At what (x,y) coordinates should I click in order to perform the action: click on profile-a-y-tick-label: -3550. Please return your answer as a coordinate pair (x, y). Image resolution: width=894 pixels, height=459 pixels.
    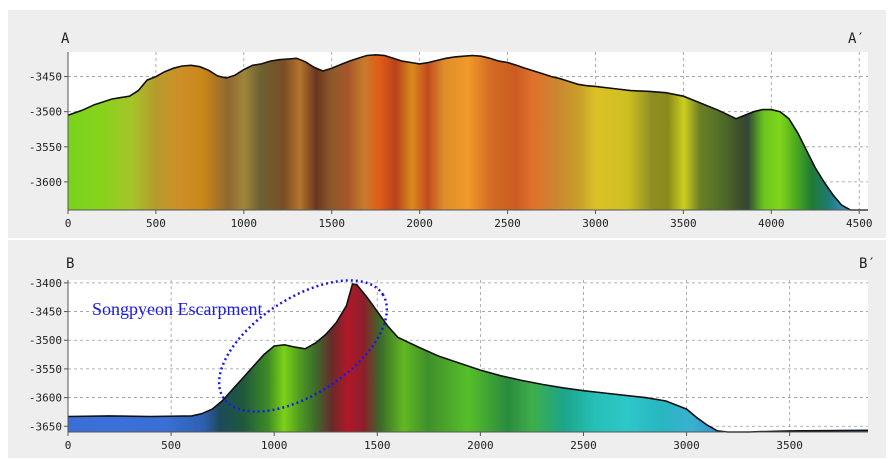
    Looking at the image, I should click on (45, 147).